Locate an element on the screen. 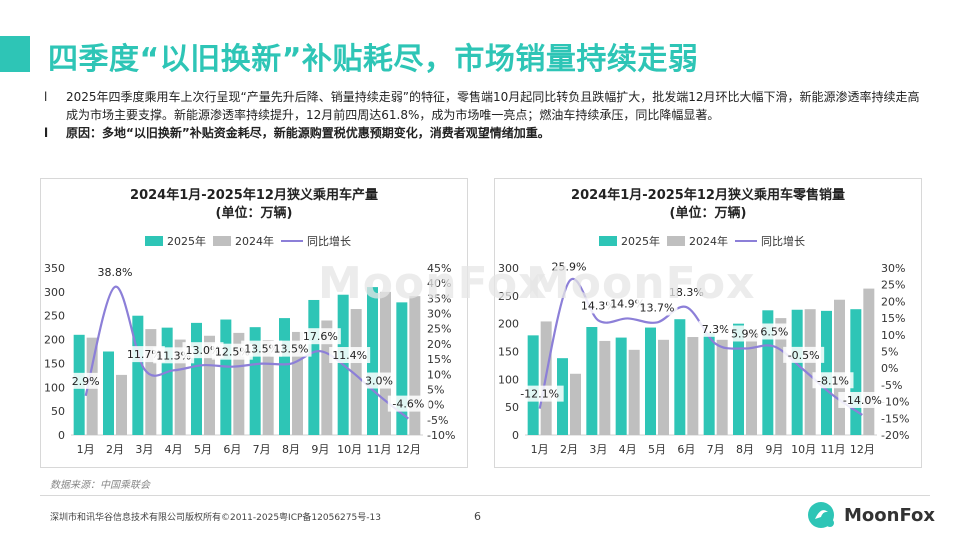 The width and height of the screenshot is (960, 540). y2-tick-label: 40% is located at coordinates (439, 283).